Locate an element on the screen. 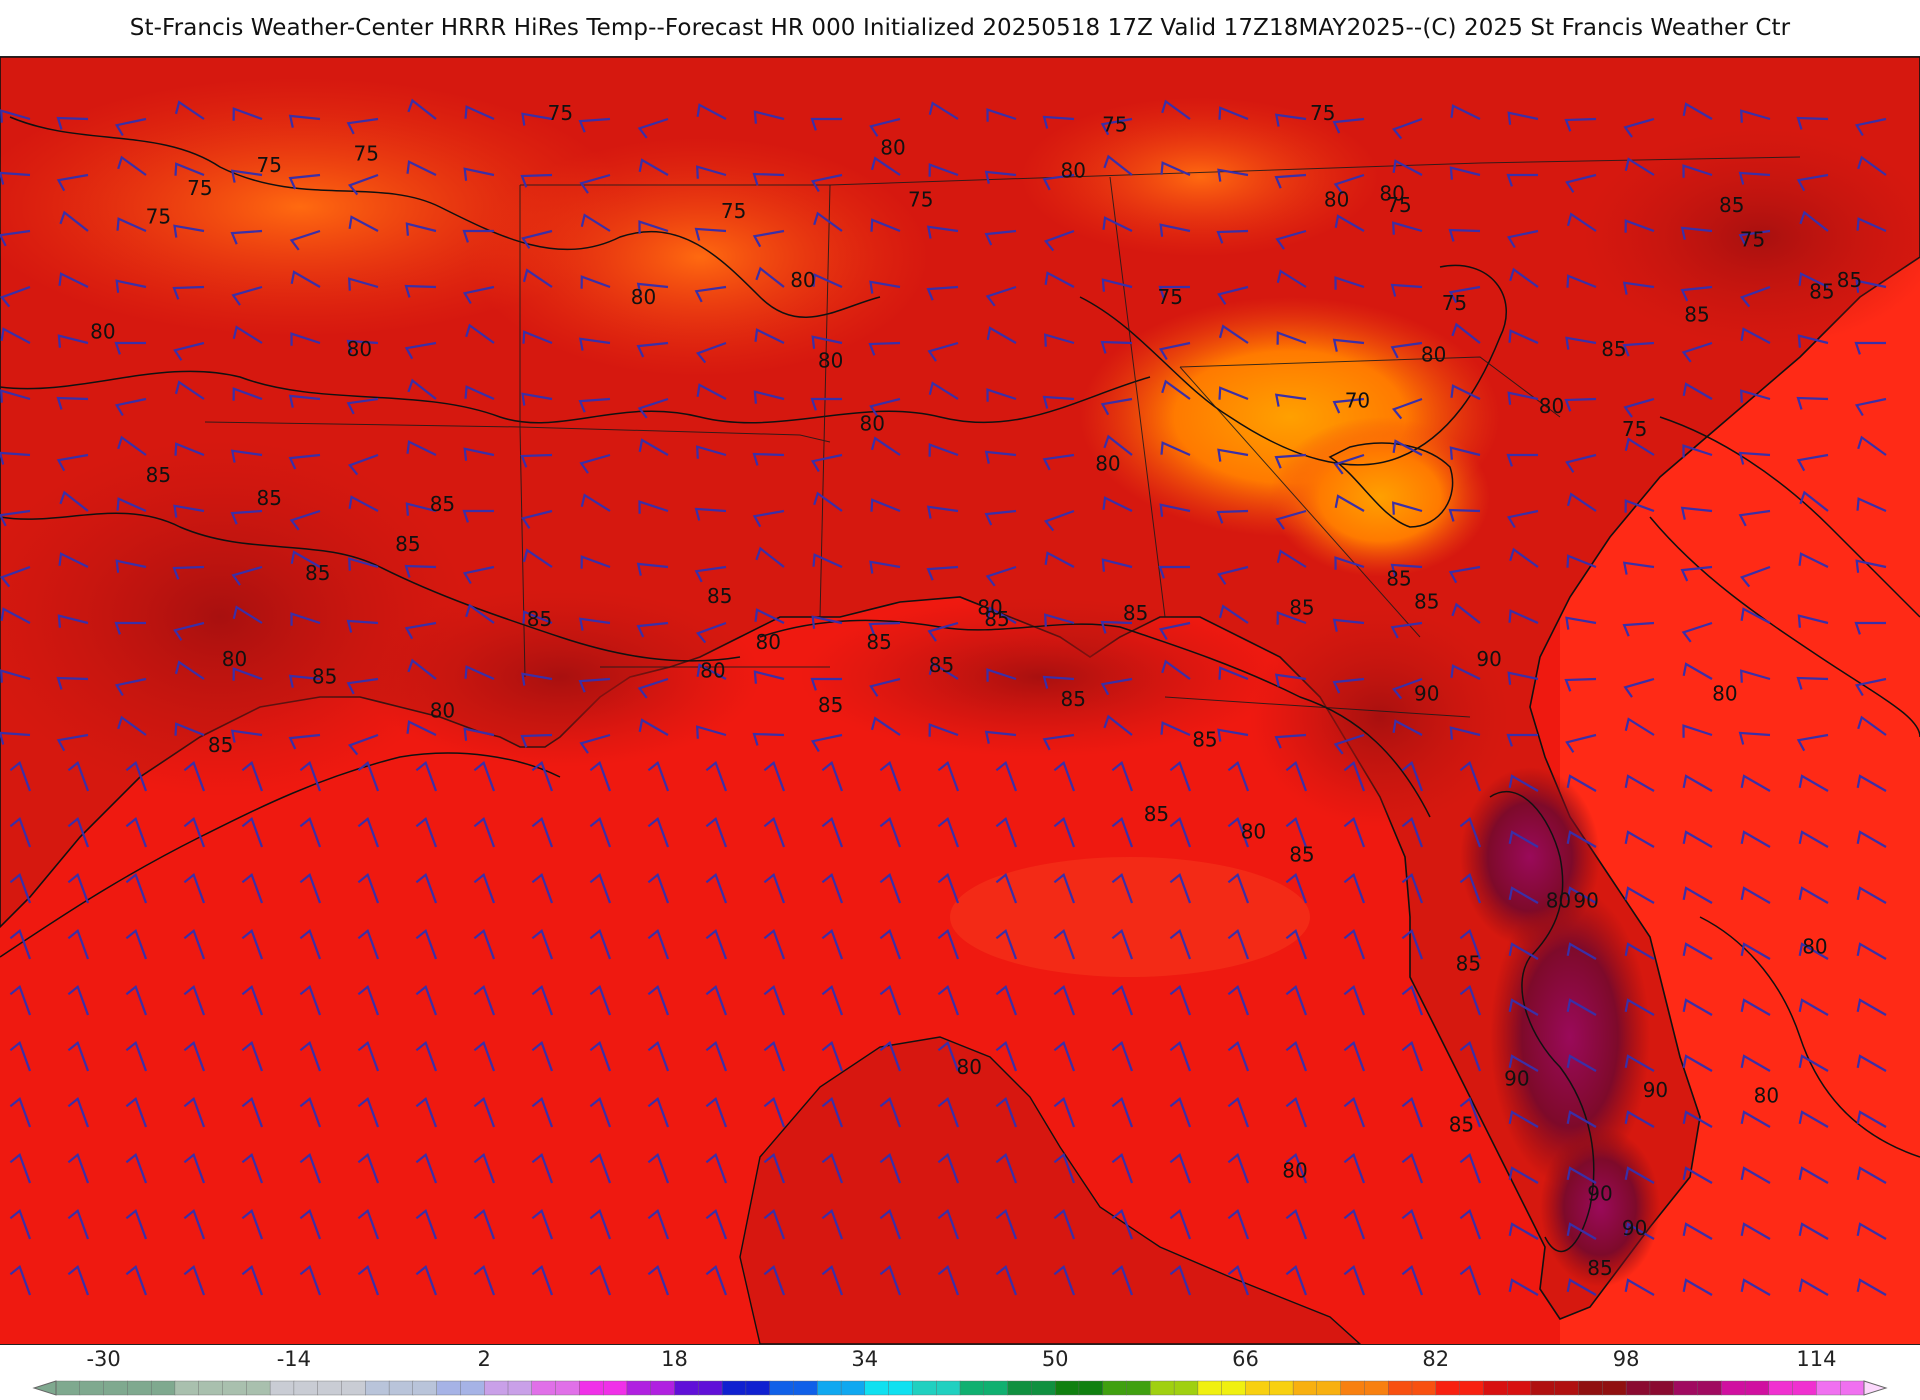  state-line-al-ga is located at coordinates (1137, 397).